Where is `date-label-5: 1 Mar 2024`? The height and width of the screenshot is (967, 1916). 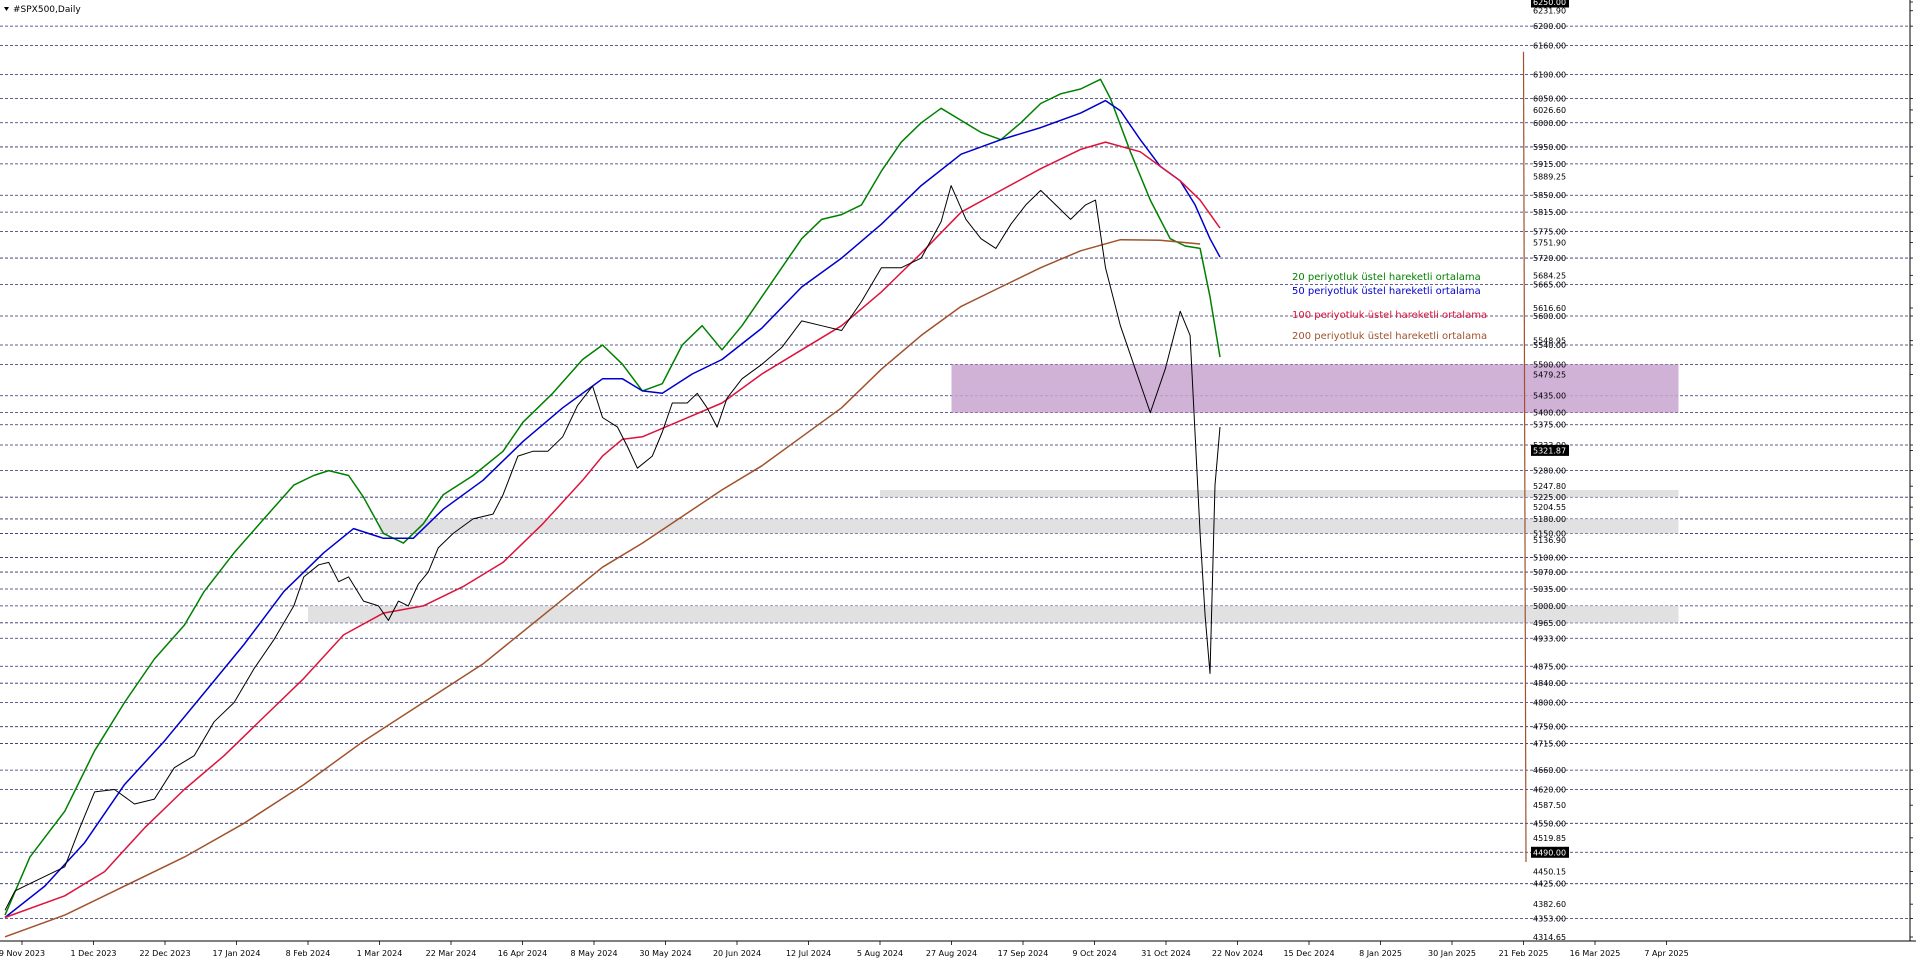
date-label-5: 1 Mar 2024 is located at coordinates (380, 953).